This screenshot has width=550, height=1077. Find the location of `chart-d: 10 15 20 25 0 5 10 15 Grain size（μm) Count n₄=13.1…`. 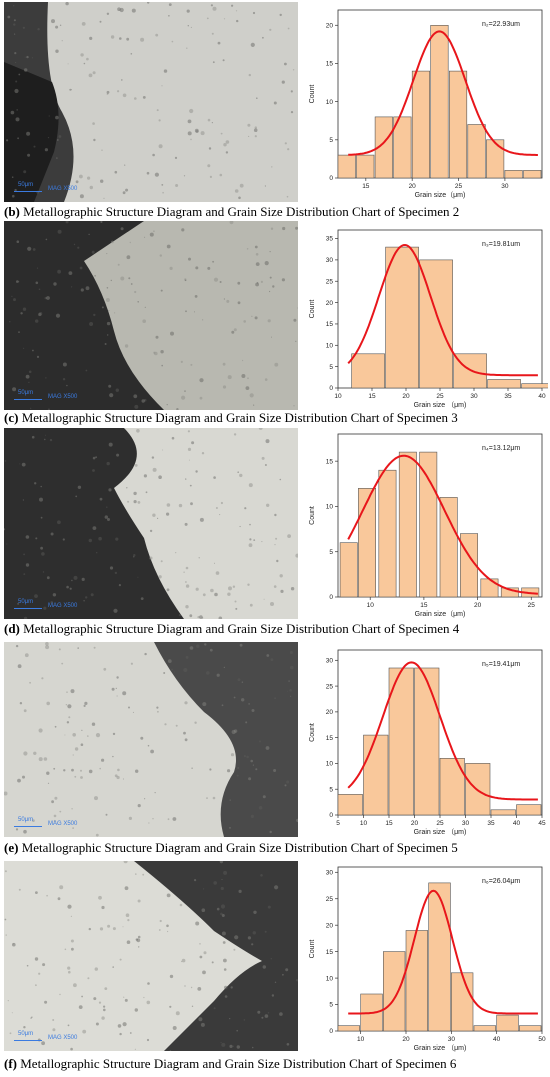

chart-d: 10 15 20 25 0 5 10 15 Grain size（μm) Count n₄=13.1… is located at coordinates (425, 523).